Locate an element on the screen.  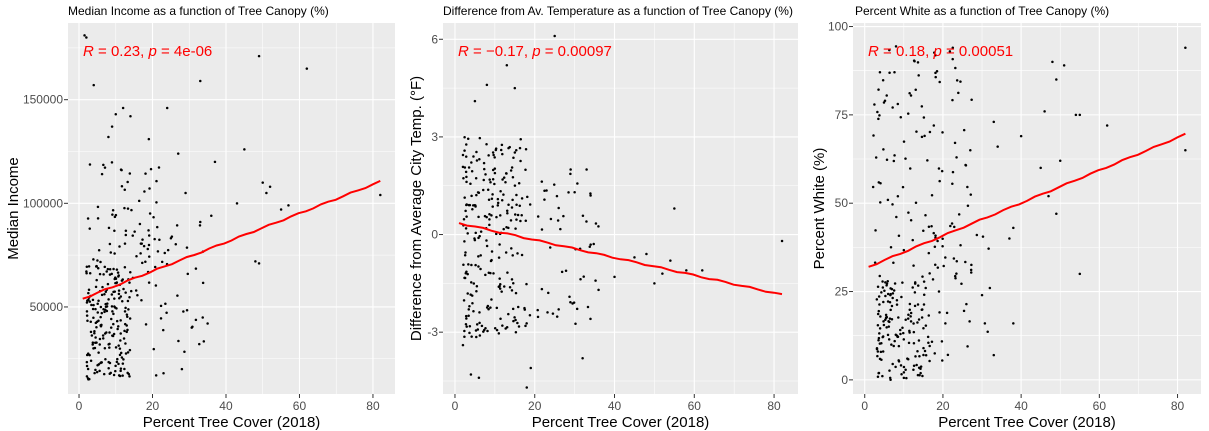
white-p-value: = 0.00051 is located at coordinates (977, 51).